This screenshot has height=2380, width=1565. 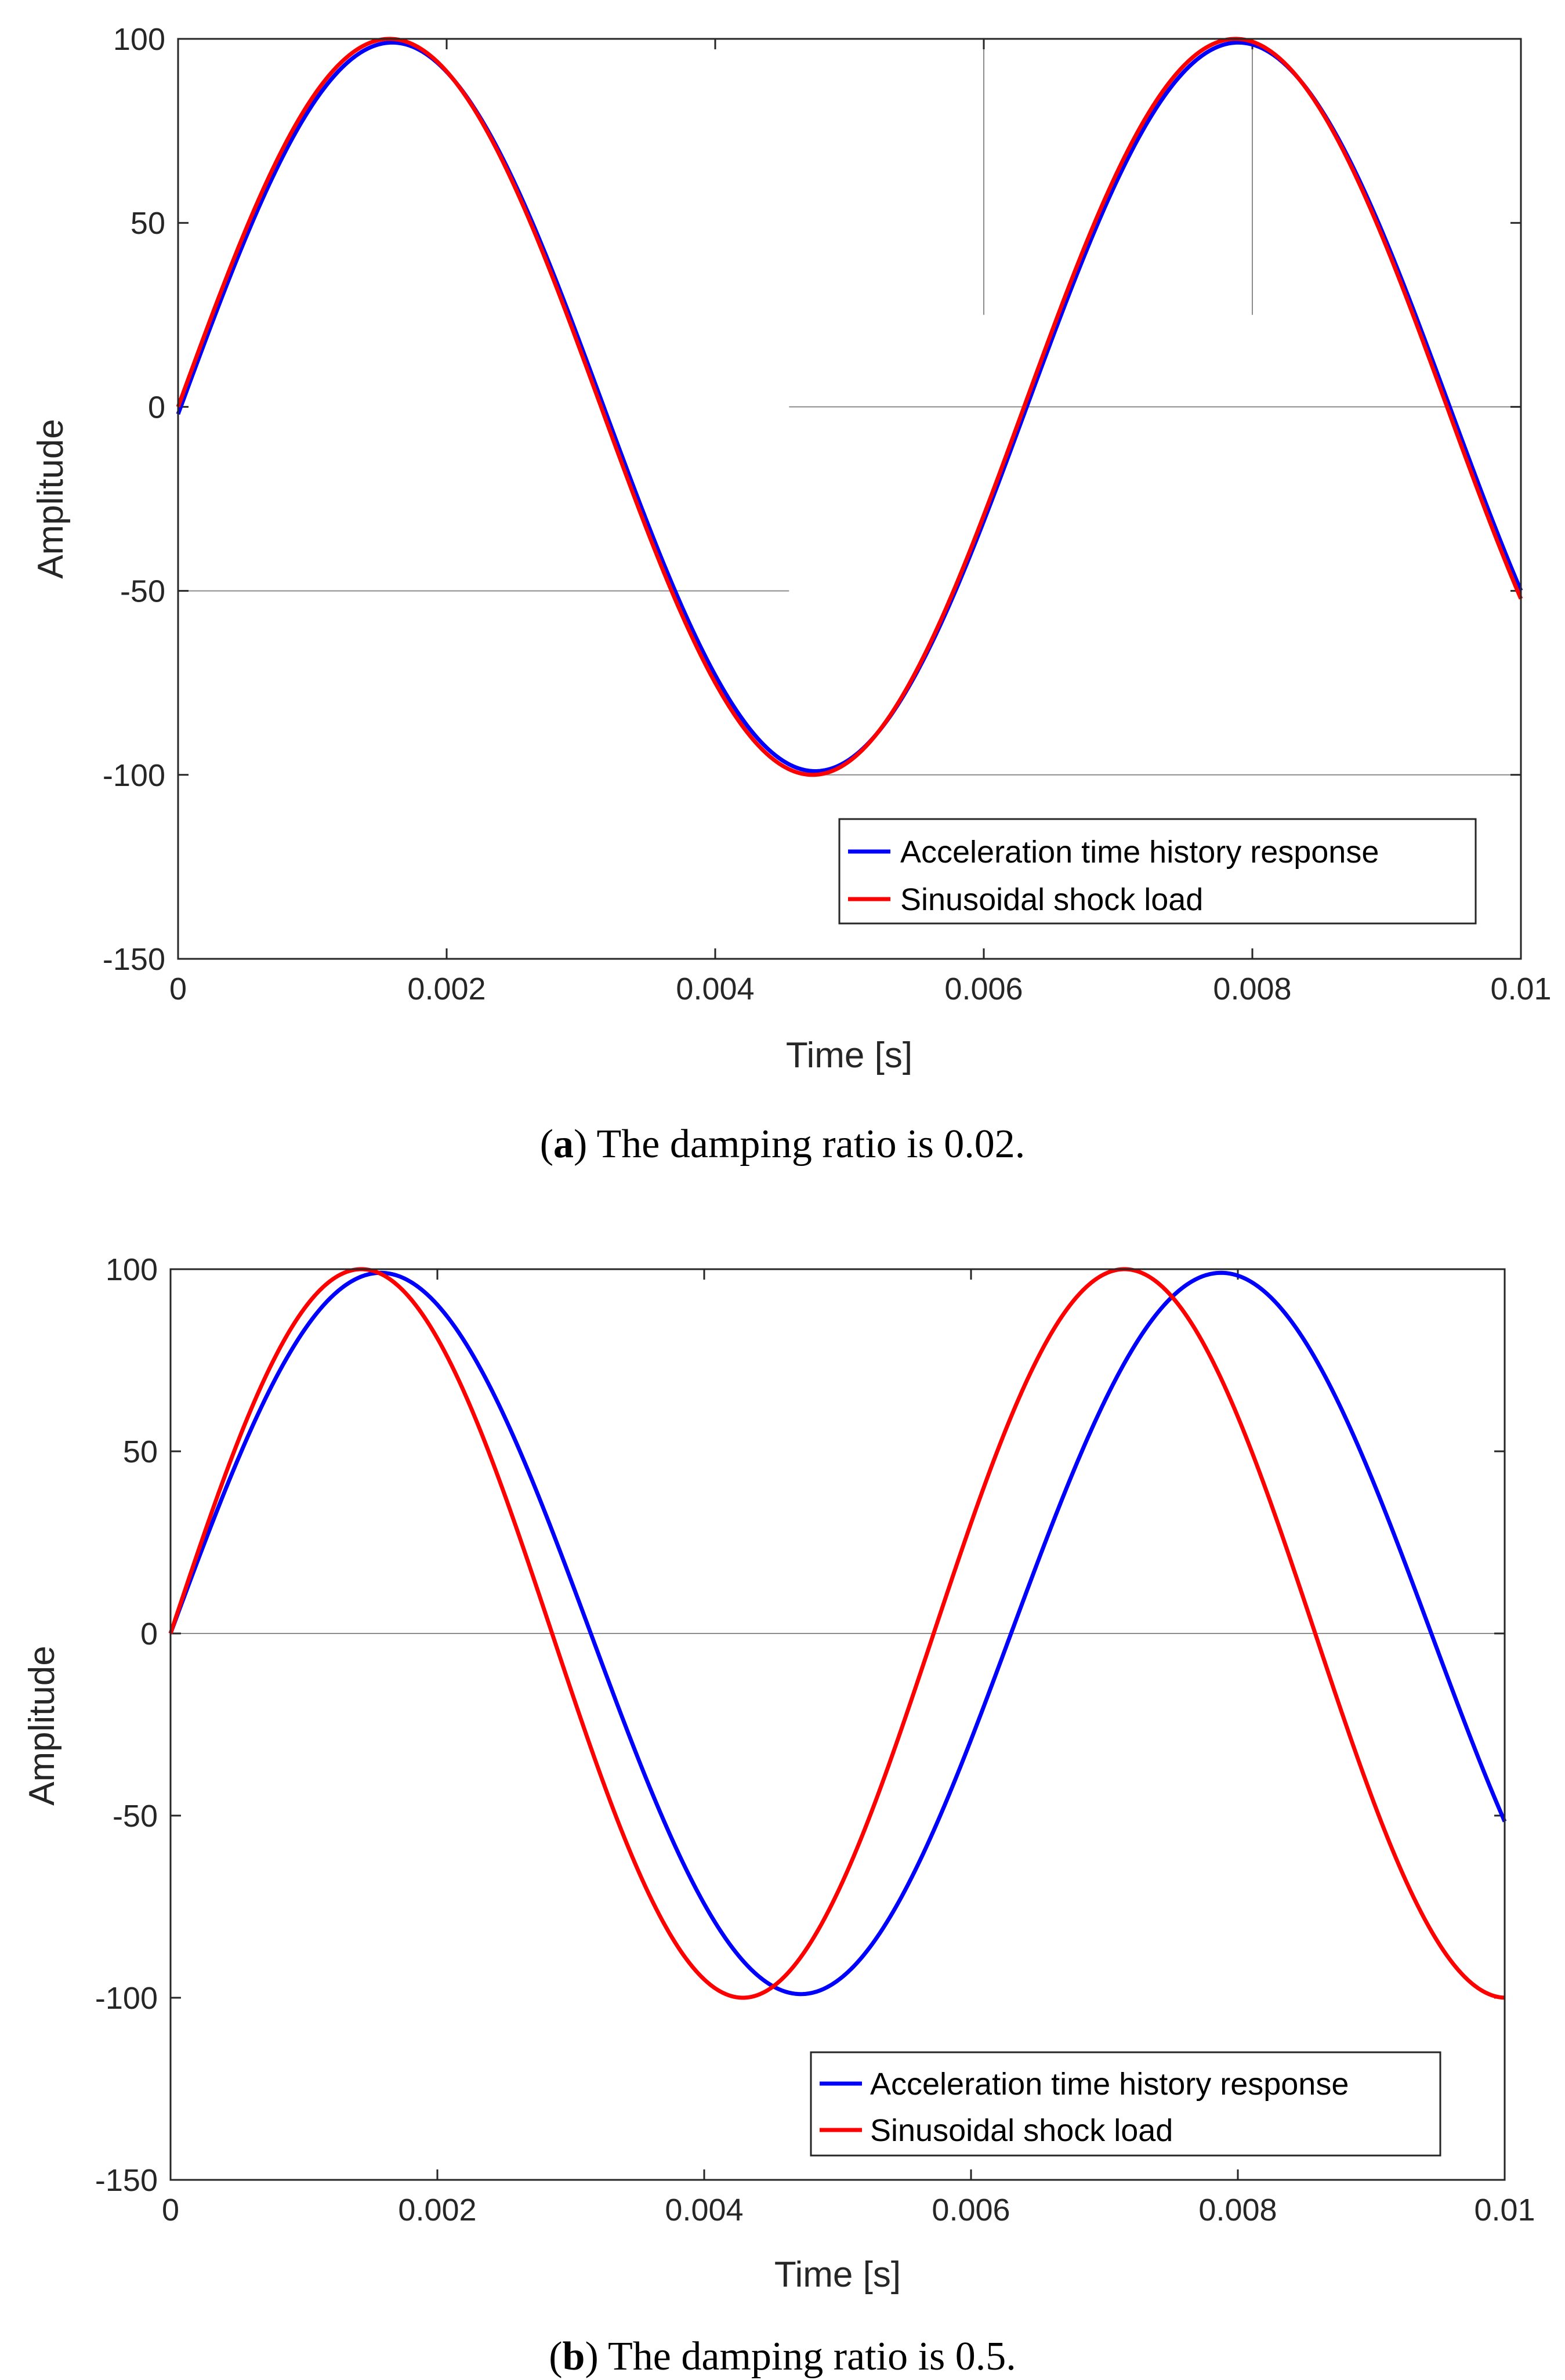 What do you see at coordinates (51, 499) in the screenshot?
I see `y-axis-label-a: Amplitude` at bounding box center [51, 499].